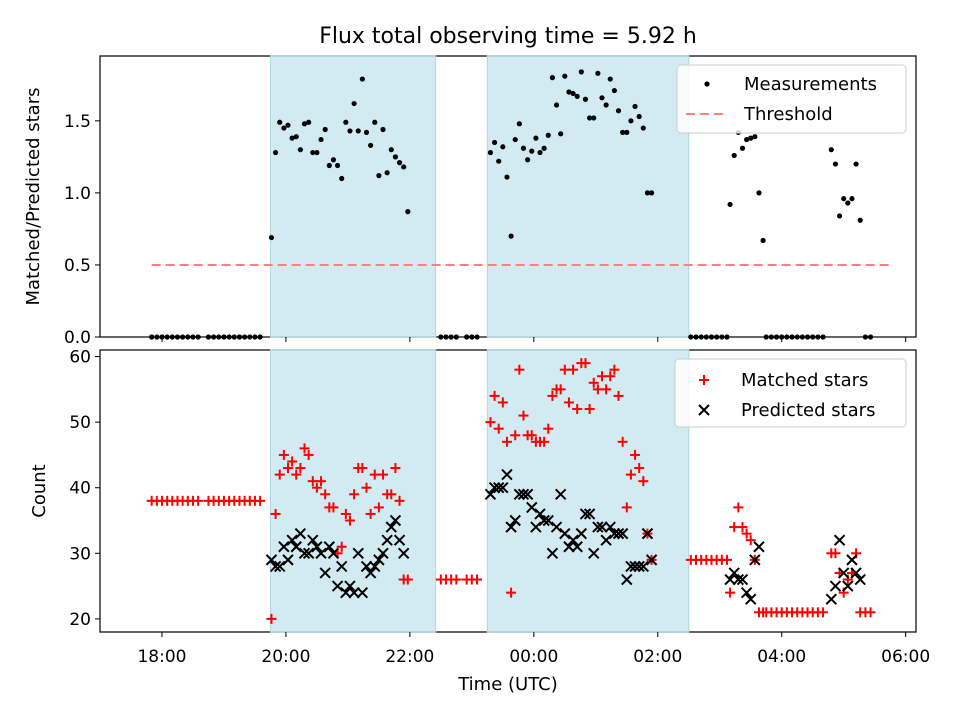  Describe the element at coordinates (80, 620) in the screenshot. I see `y-tick-label: 20` at that location.